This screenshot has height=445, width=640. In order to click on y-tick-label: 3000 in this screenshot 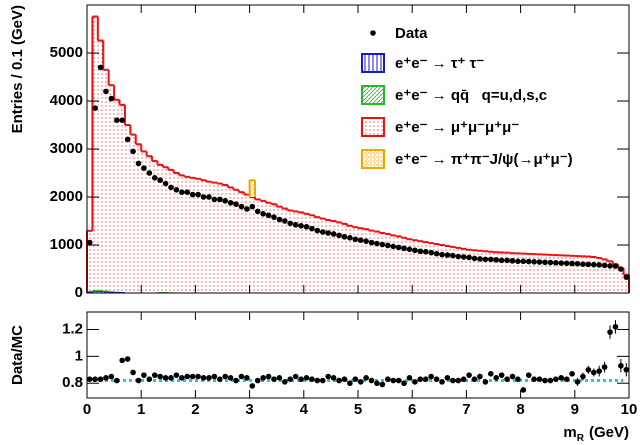, I will do `click(66, 148)`.